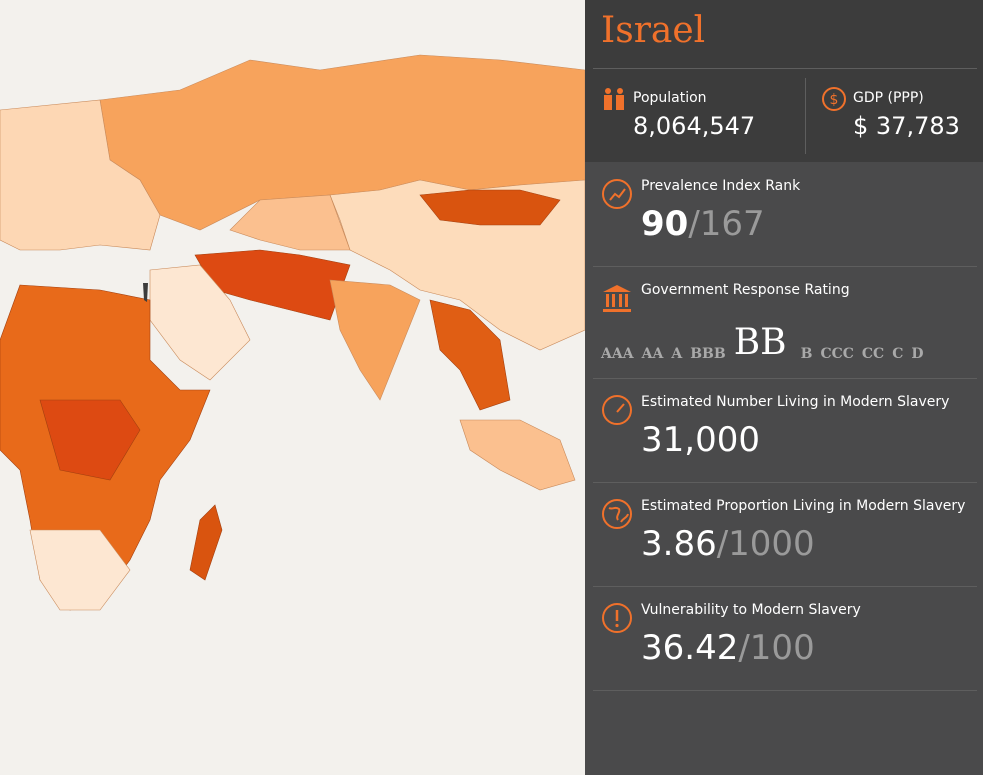  What do you see at coordinates (90, 440) in the screenshot?
I see `central-africa` at bounding box center [90, 440].